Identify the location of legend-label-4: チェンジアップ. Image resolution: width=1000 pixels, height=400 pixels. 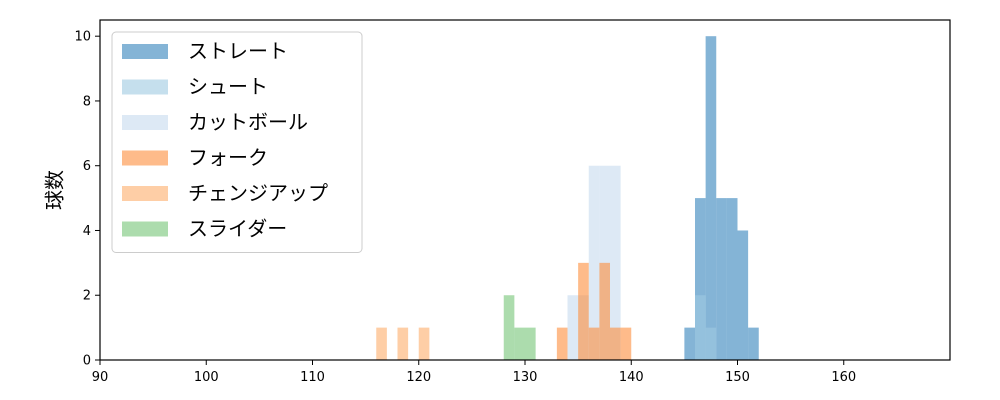
(258, 193).